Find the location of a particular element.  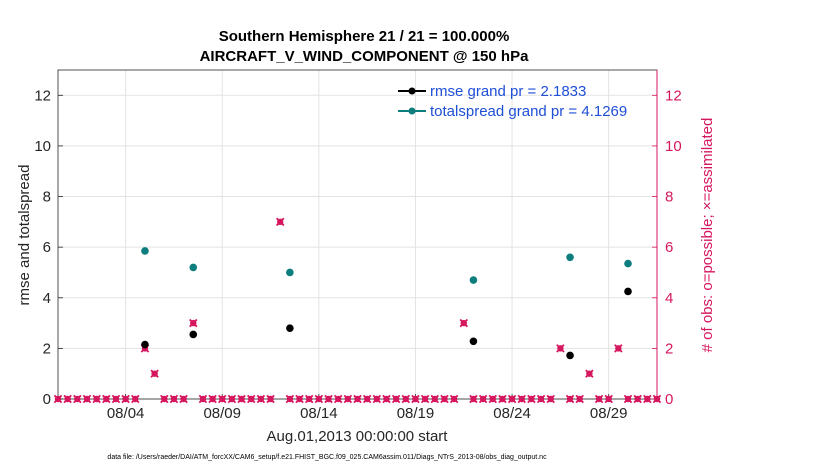

y-axis-left-label: rmse and totalspread is located at coordinates (24, 235).